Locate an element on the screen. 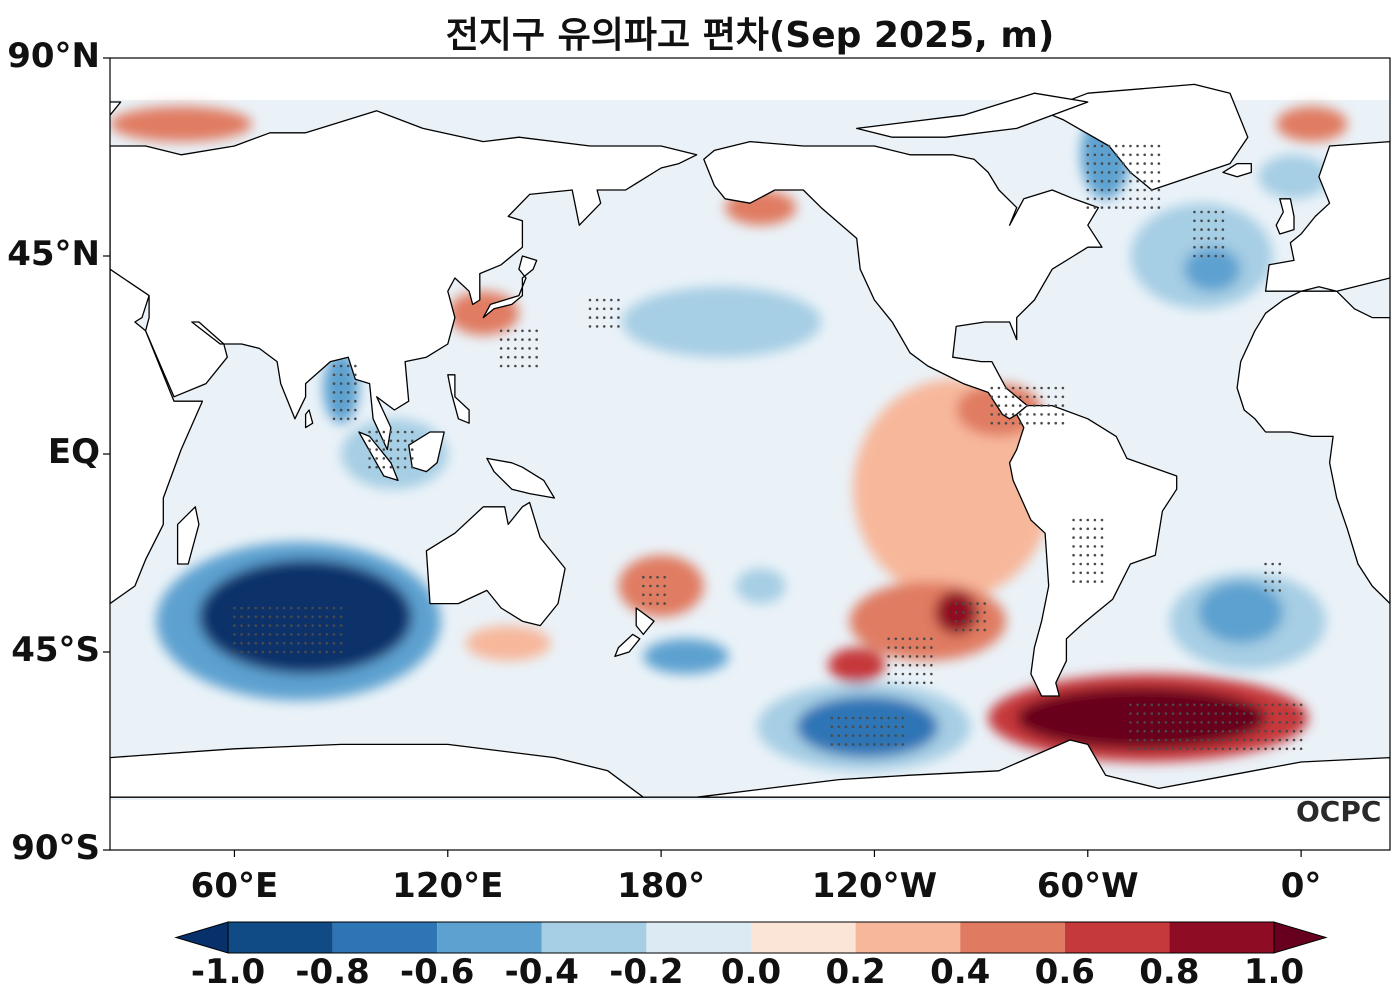  lon-tick-label: 0° is located at coordinates (1301, 886).